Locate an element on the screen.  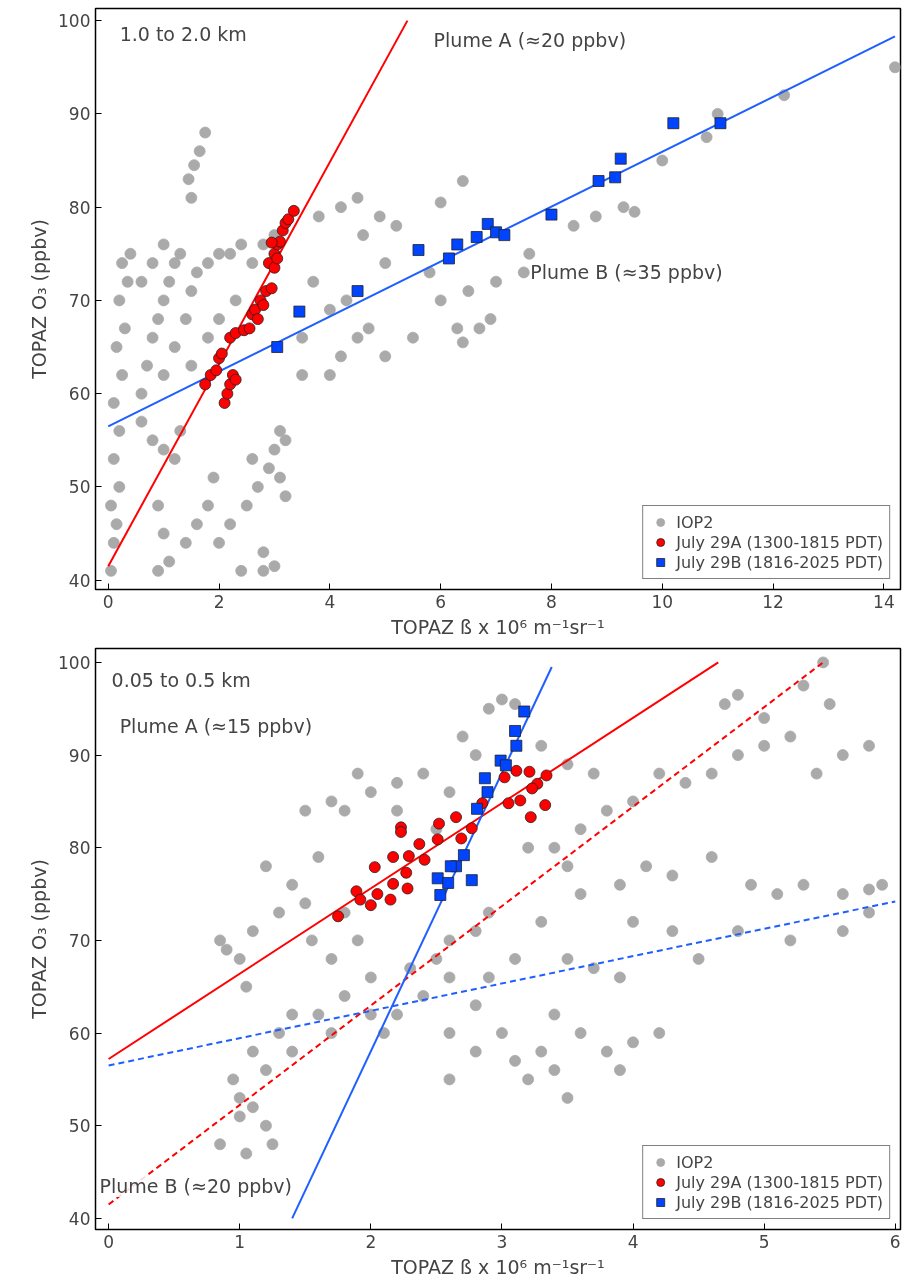
x-tick-label: 12 is located at coordinates (773, 601).